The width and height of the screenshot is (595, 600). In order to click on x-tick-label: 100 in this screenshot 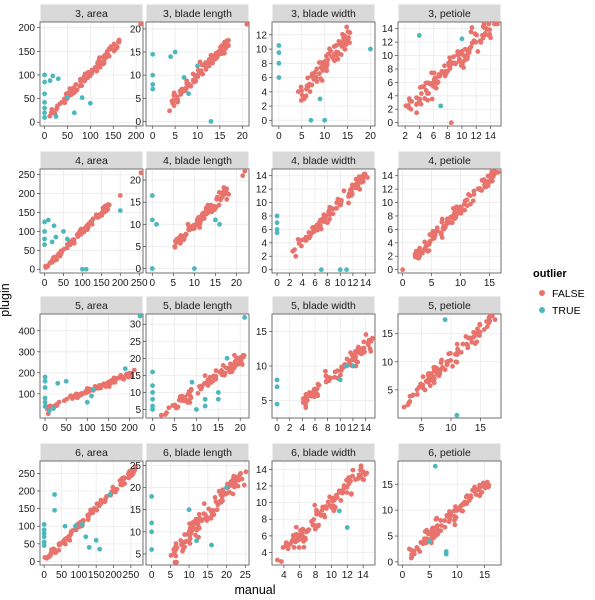, I will do `click(90, 136)`.